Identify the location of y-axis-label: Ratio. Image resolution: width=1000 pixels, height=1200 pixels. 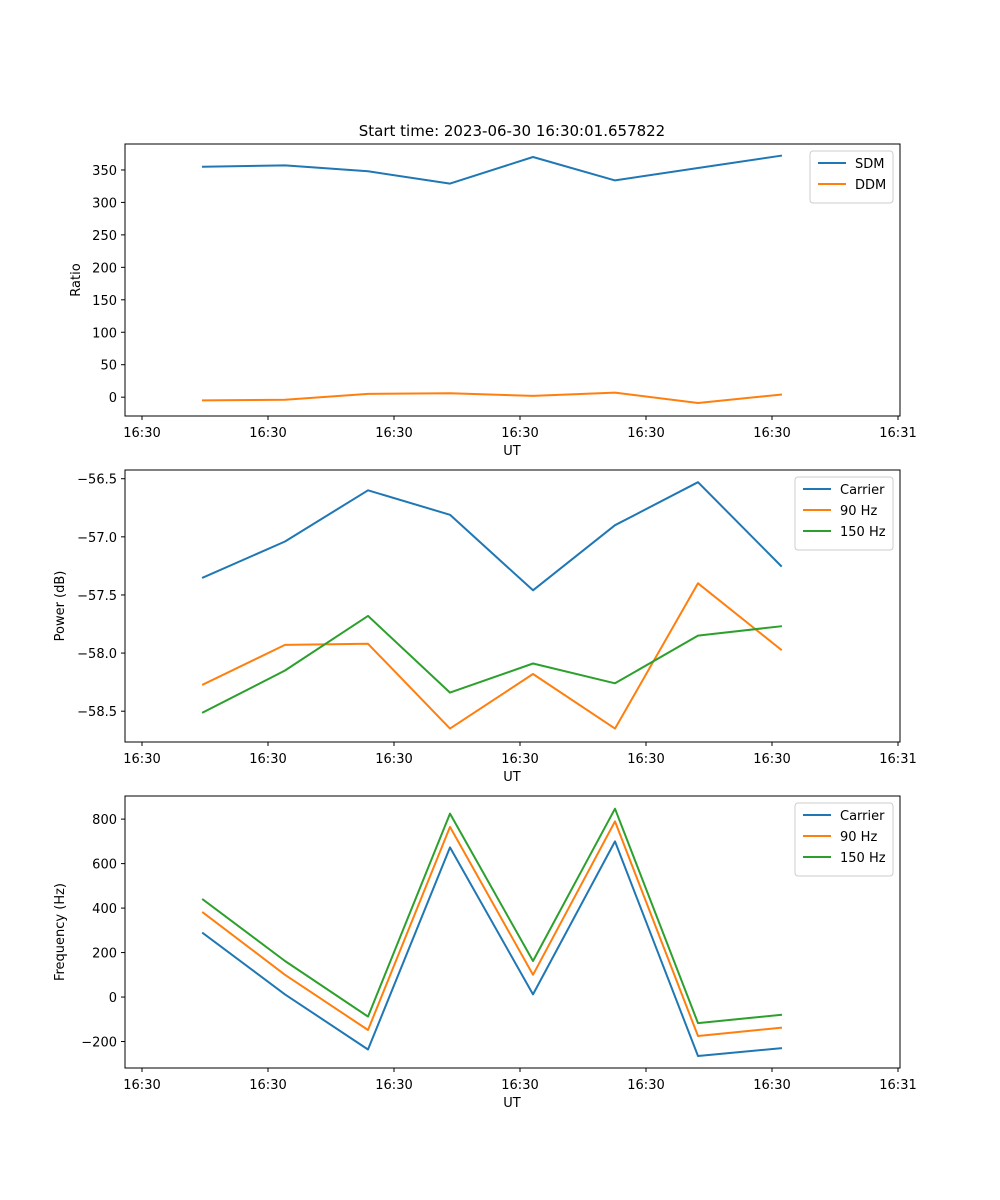
(76, 279).